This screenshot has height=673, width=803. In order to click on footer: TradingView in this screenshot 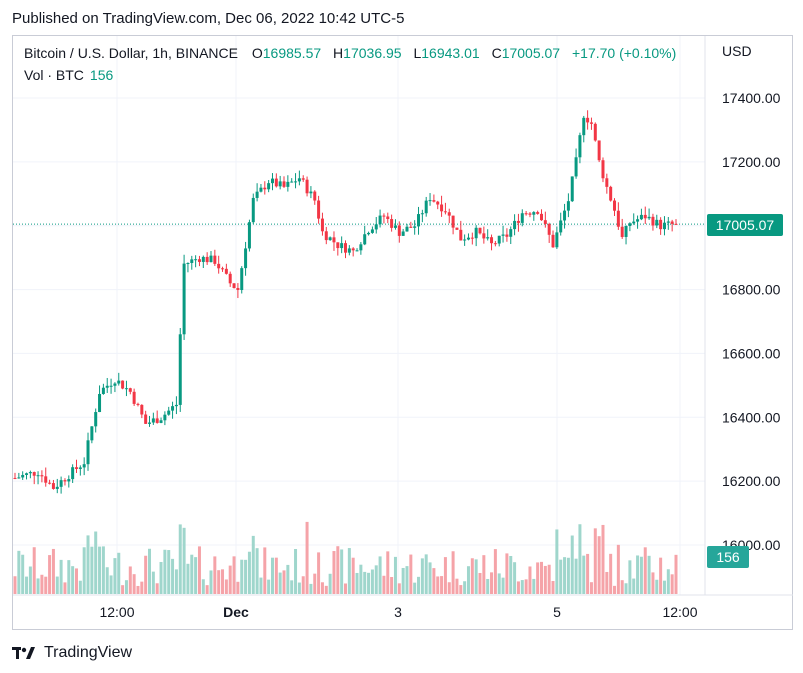, I will do `click(72, 653)`.